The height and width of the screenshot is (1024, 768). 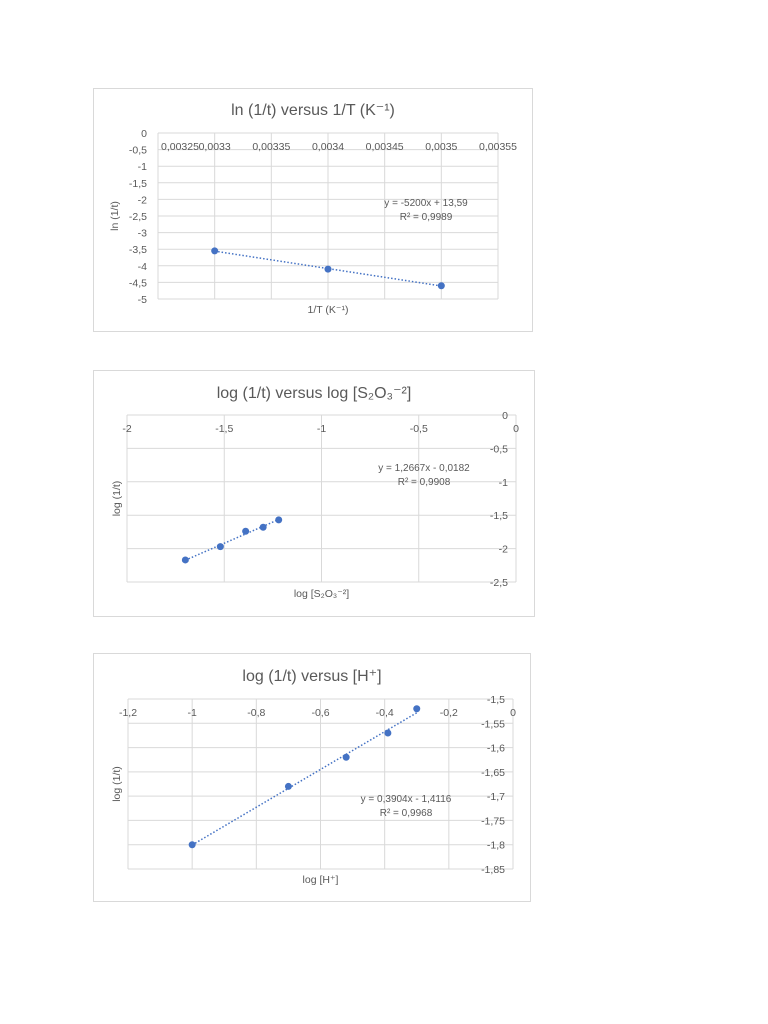 I want to click on y-tick-label: -1,8, so click(x=496, y=846).